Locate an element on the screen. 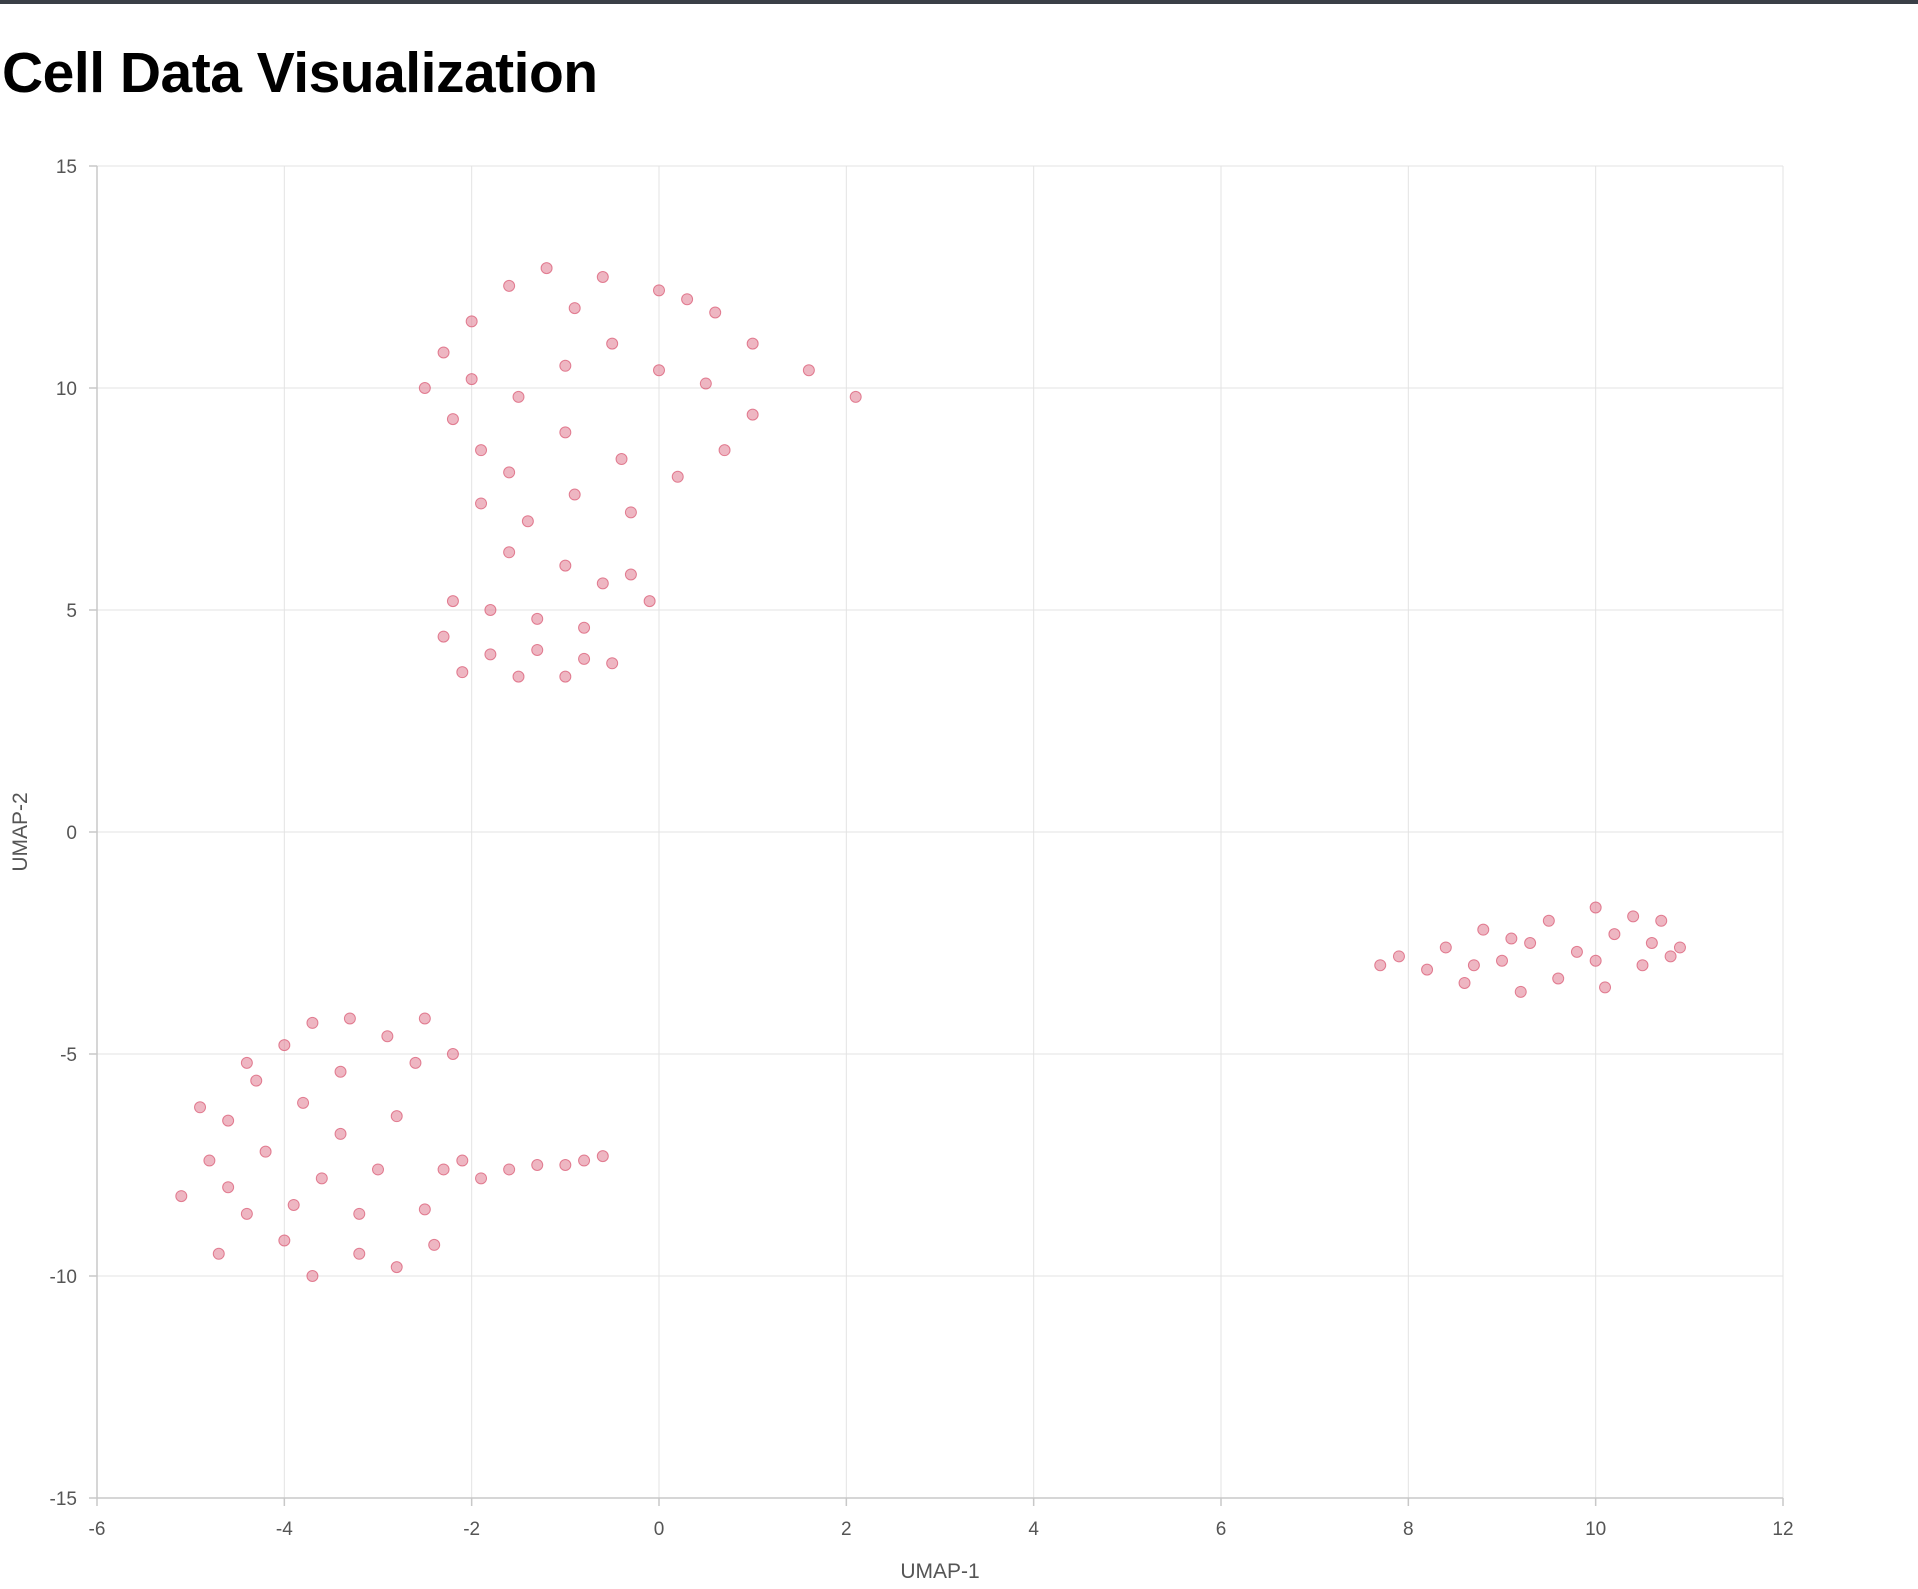 The width and height of the screenshot is (1918, 1589). x-tick-label: 6 is located at coordinates (1221, 1529).